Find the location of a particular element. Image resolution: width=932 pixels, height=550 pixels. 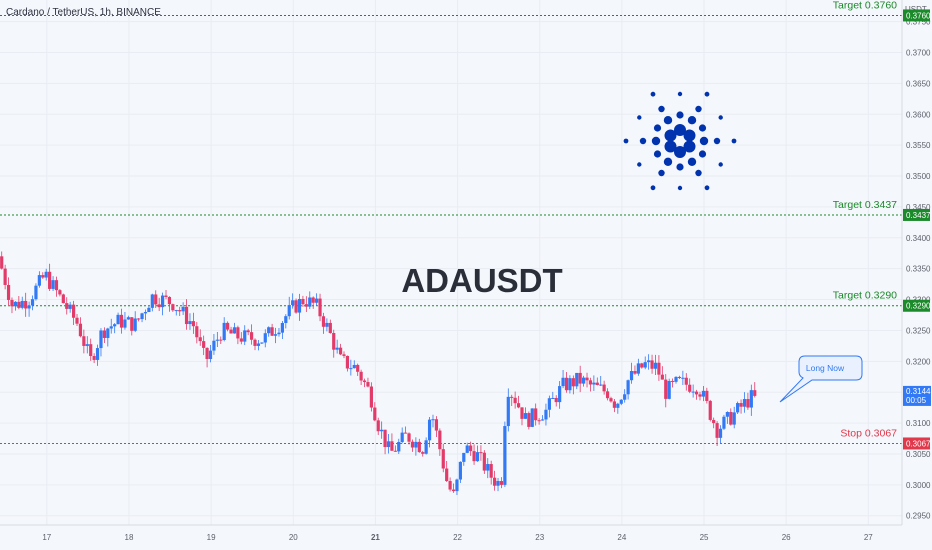

x-tick-label: 17 is located at coordinates (46, 537).